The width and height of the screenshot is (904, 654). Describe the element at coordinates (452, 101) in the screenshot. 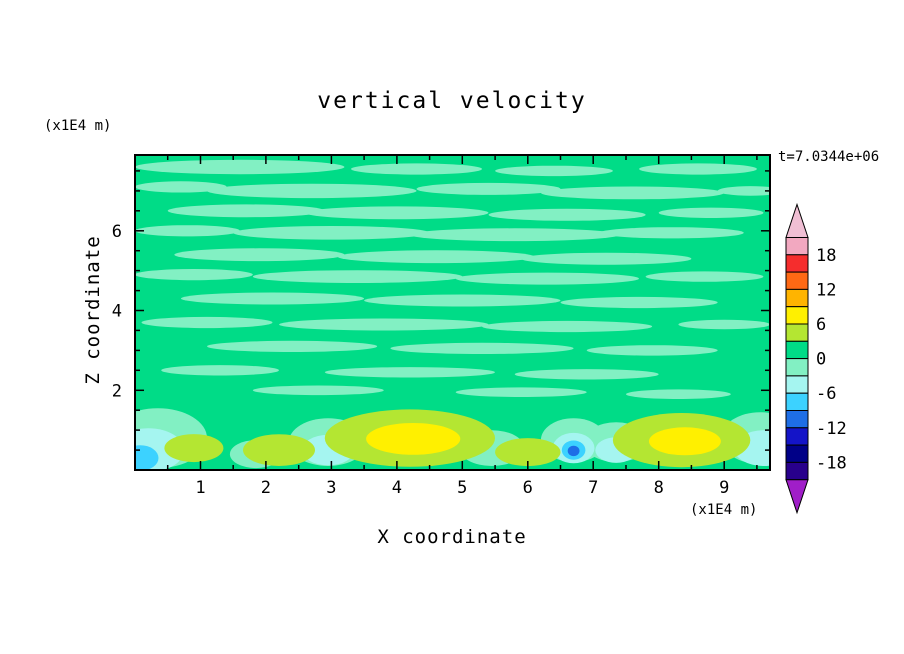

I see `chart-title: vertical velocity` at that location.